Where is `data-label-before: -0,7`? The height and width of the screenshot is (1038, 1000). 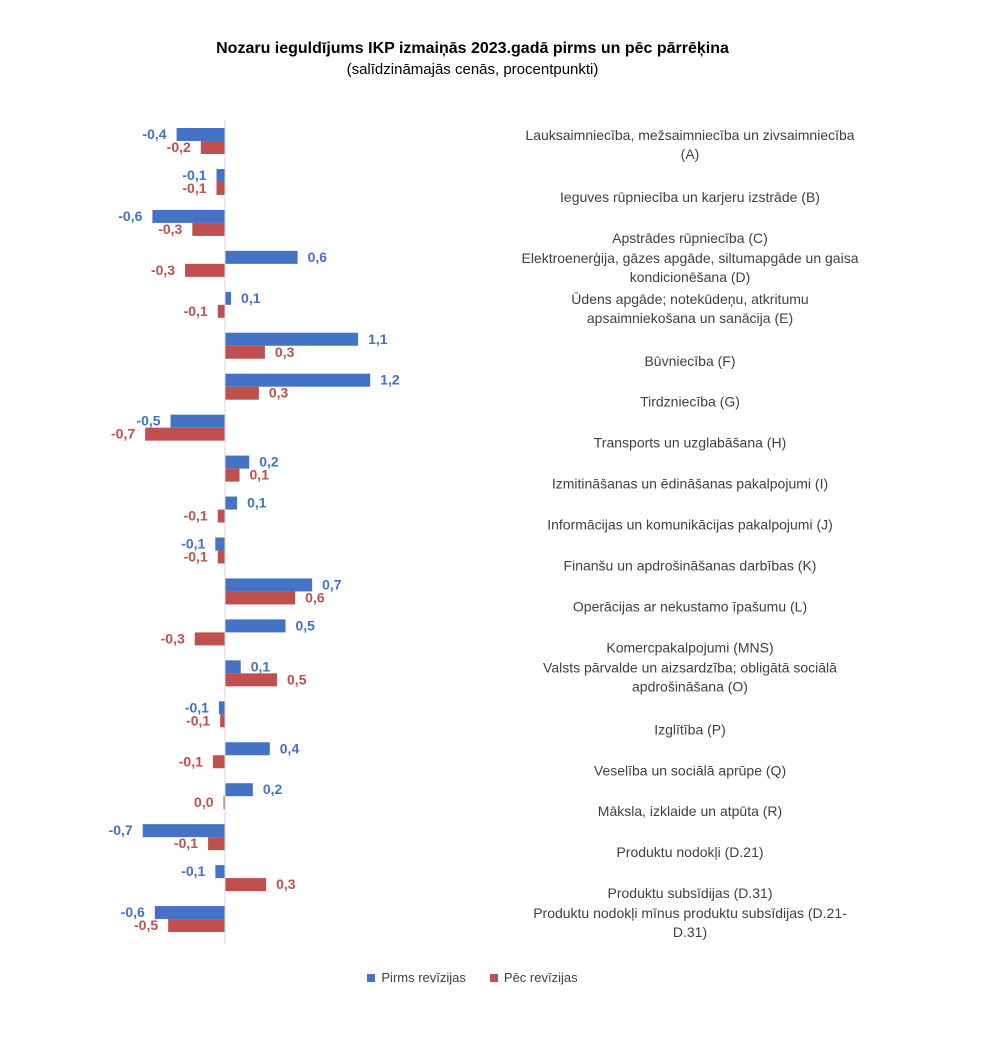 data-label-before: -0,7 is located at coordinates (121, 830).